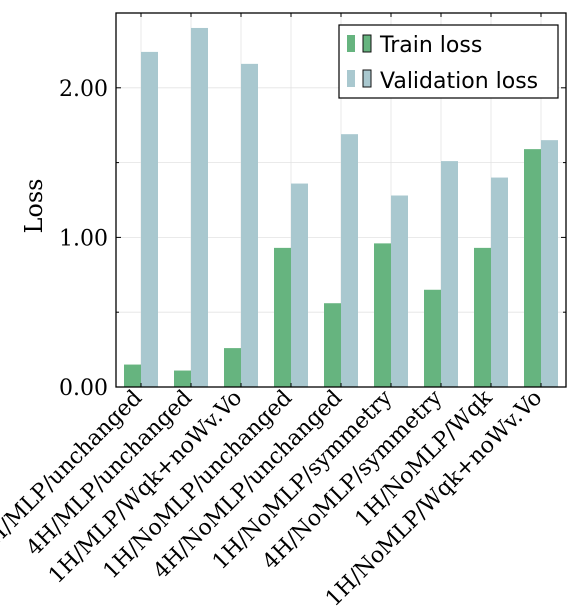 The width and height of the screenshot is (572, 606). What do you see at coordinates (459, 81) in the screenshot?
I see `legend-validation-label: Validation loss` at bounding box center [459, 81].